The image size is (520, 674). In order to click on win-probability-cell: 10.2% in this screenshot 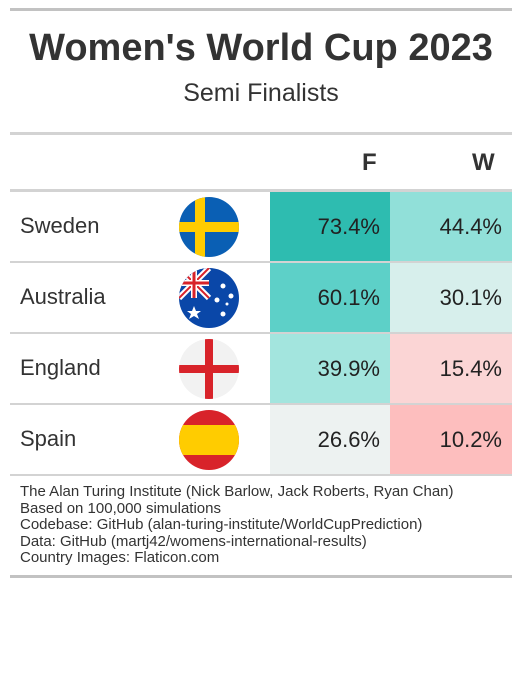, I will do `click(451, 439)`.